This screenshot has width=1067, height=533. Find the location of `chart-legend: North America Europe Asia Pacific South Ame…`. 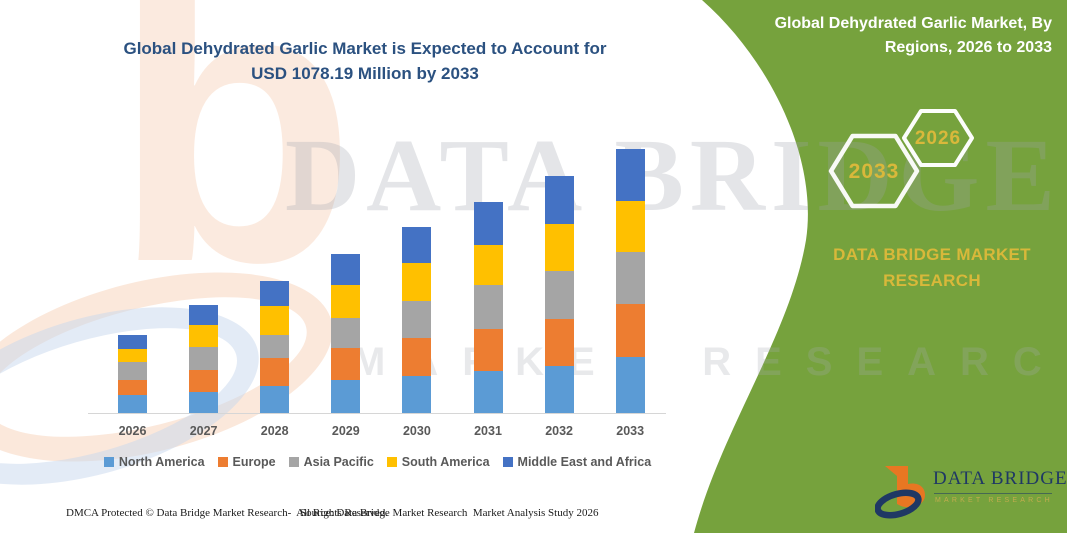

chart-legend: North America Europe Asia Pacific South Ame… is located at coordinates (377, 462).